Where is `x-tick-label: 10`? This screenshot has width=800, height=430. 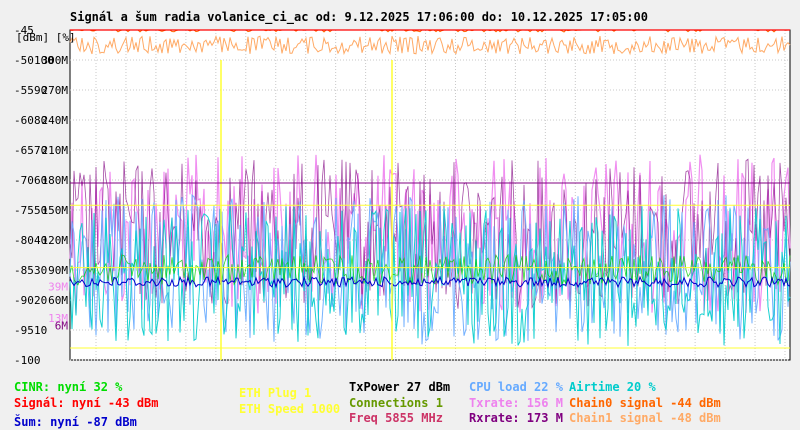 x-tick-label: 10 is located at coordinates (575, 371).